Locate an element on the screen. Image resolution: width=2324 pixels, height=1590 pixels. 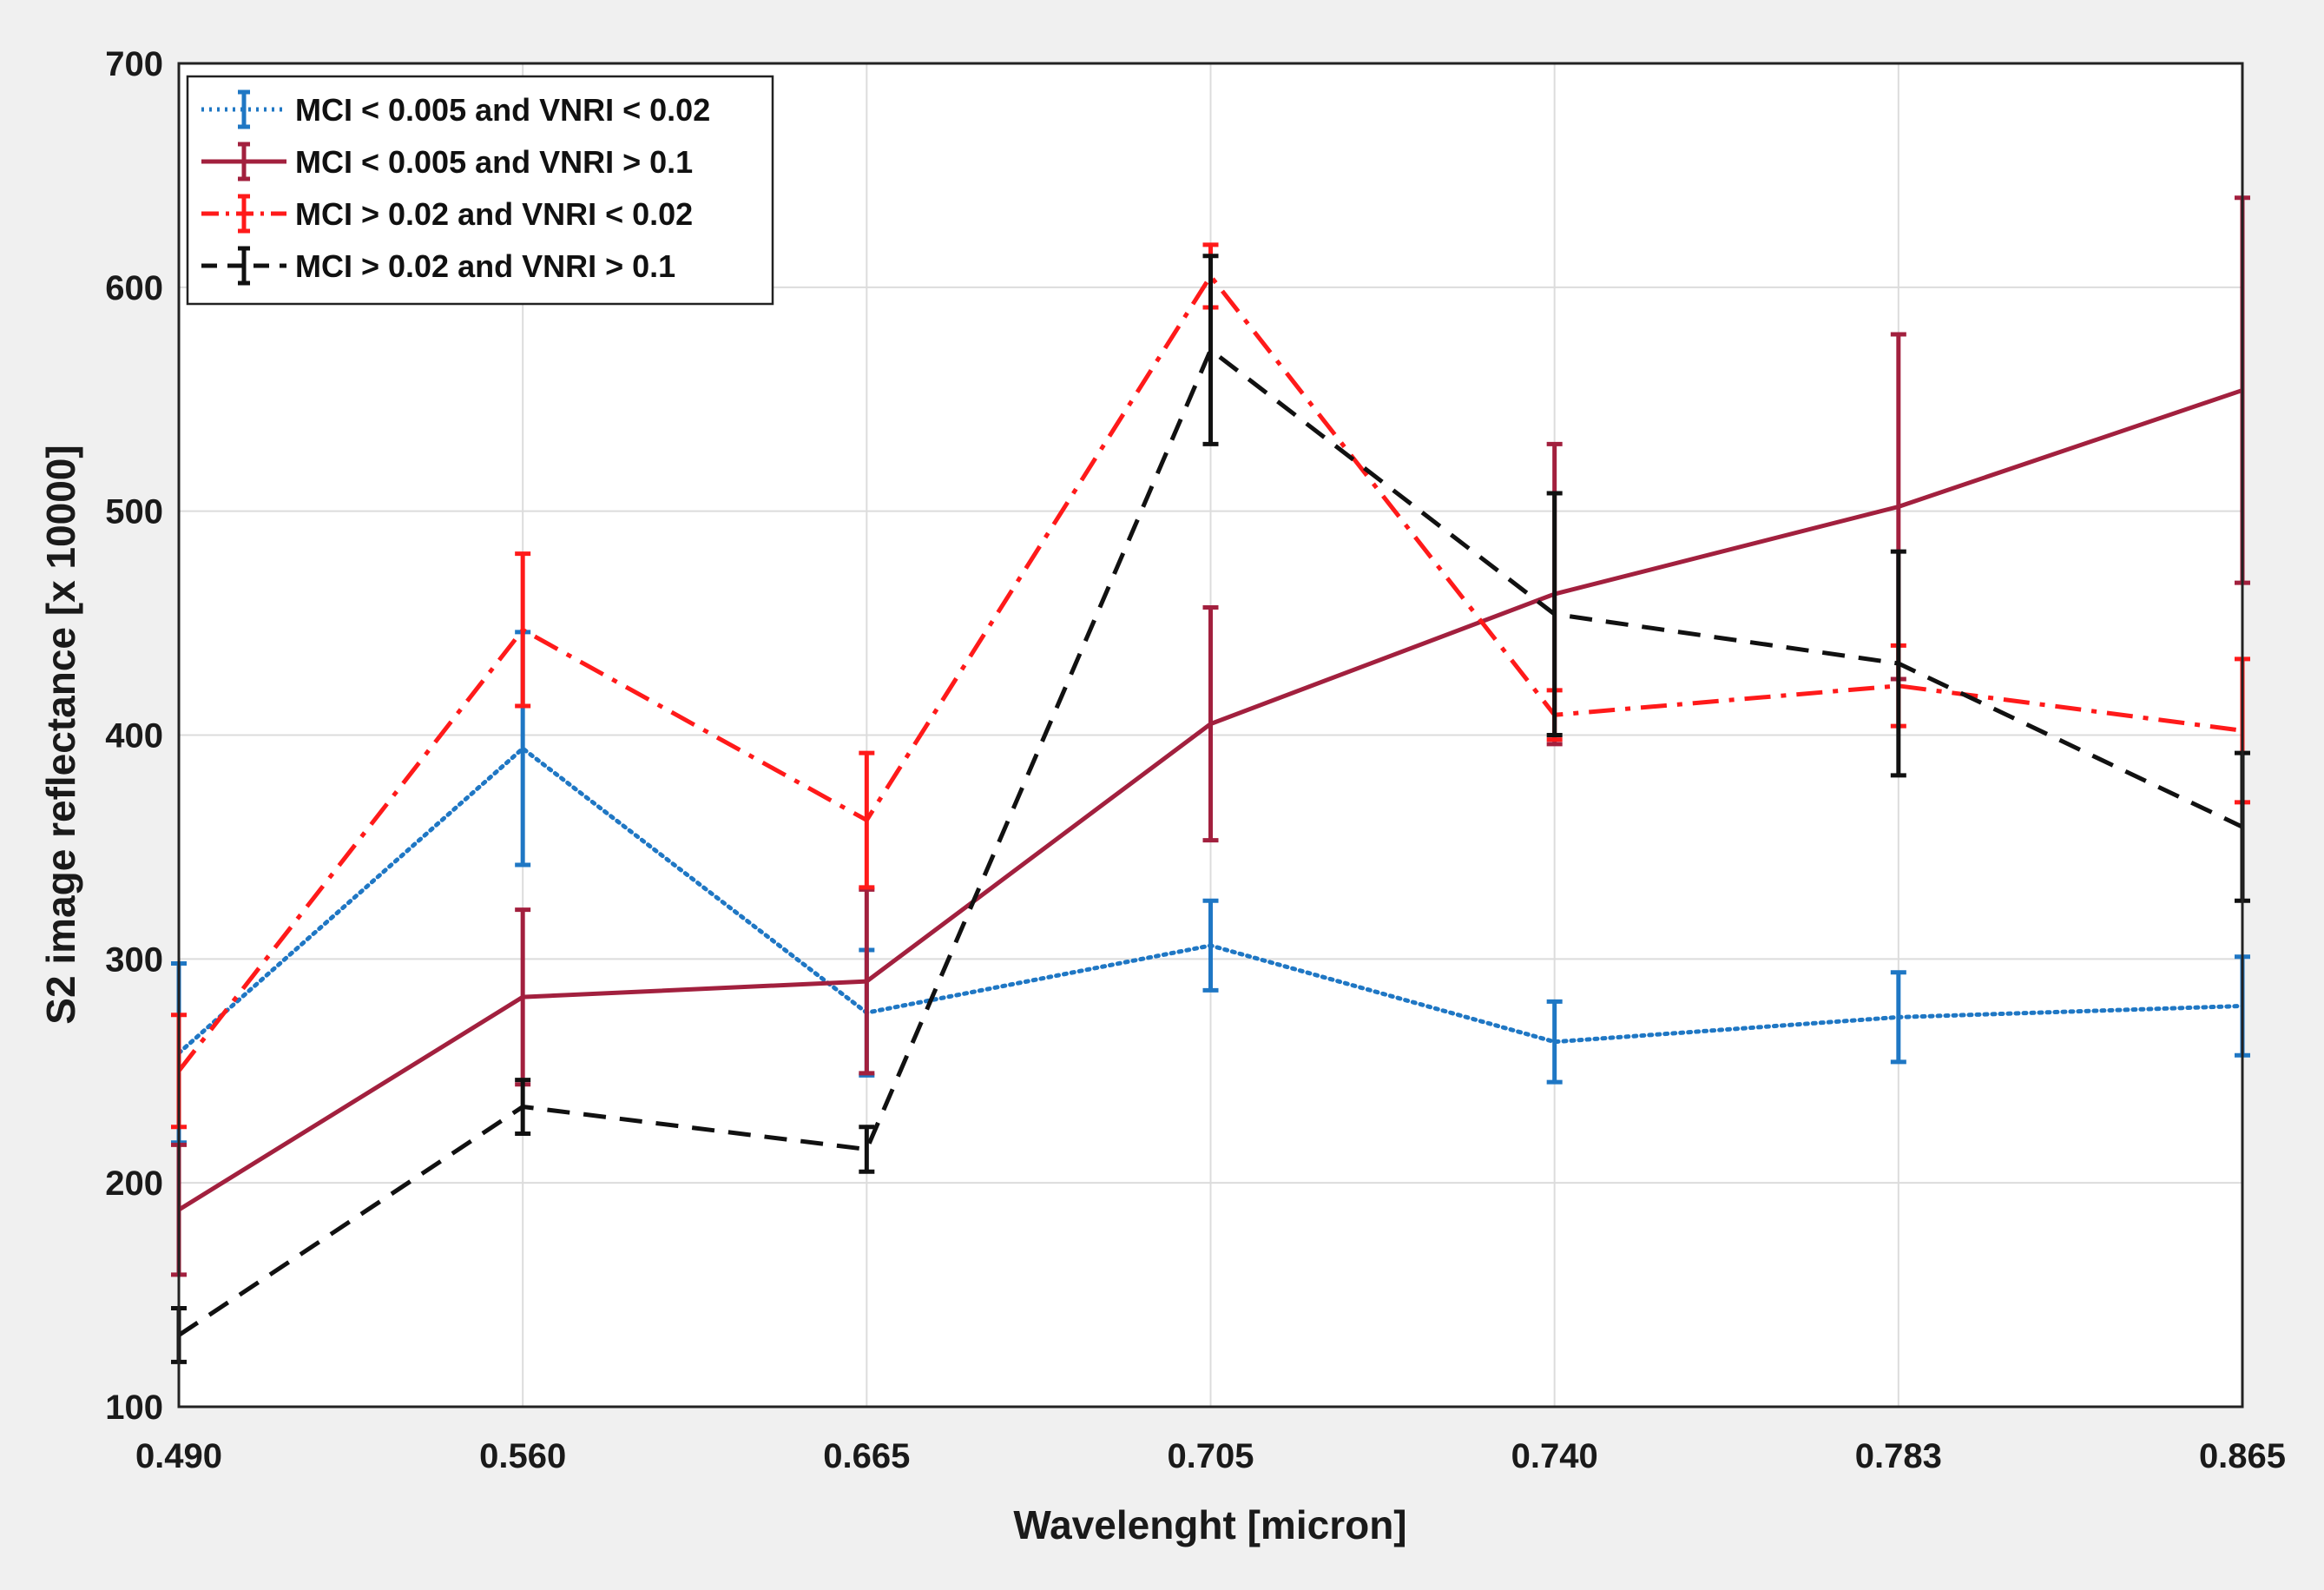
legend-label: MCI < 0.005 and VNRI < 0.02 is located at coordinates (503, 110).